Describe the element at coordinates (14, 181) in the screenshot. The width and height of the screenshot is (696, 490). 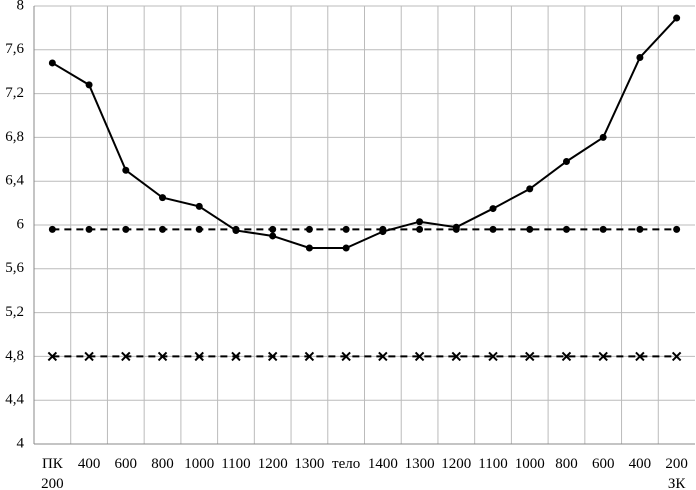
I see `y-tick-label: 6,4` at that location.